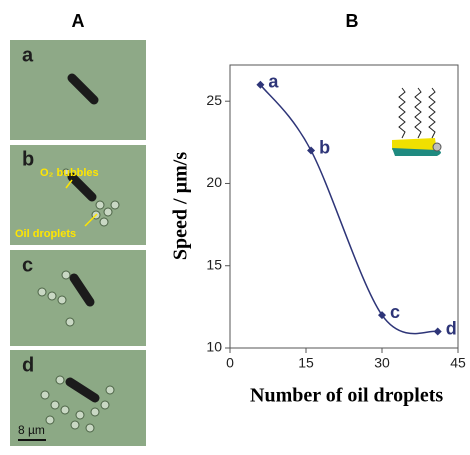 The height and width of the screenshot is (455, 470). I want to click on point-label: d, so click(451, 328).